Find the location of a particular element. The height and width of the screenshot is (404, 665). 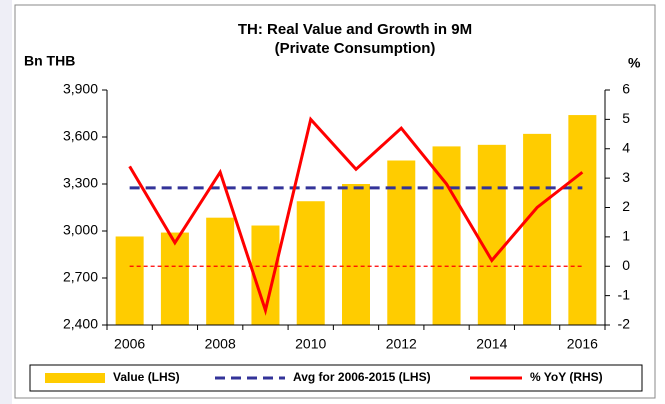

x-tick-label: 2012 is located at coordinates (401, 344).